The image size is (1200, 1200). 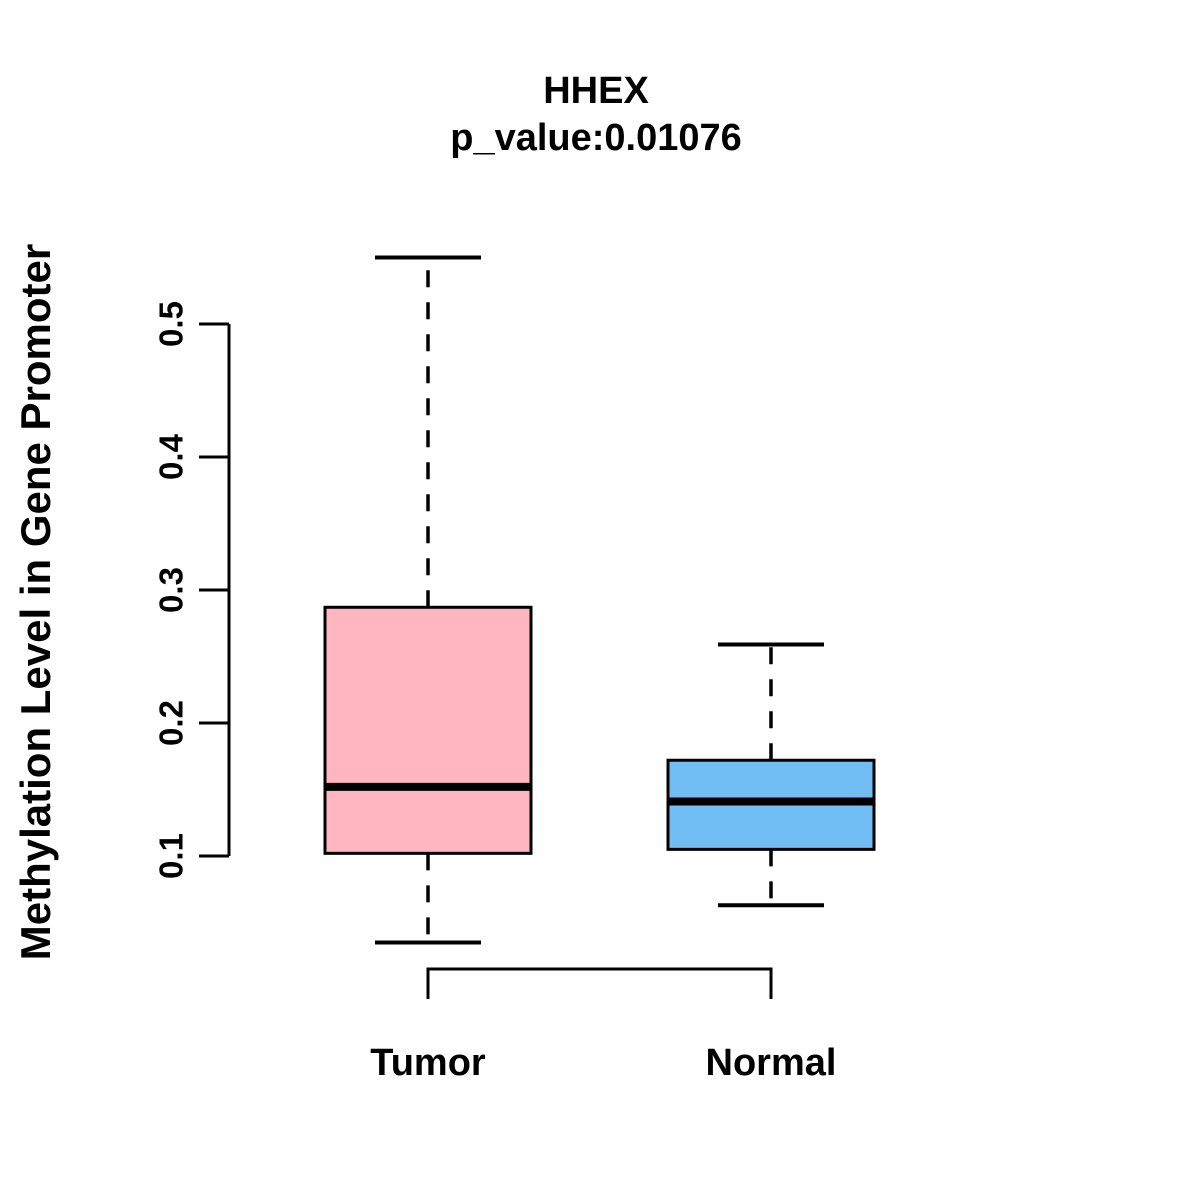 I want to click on x-axis-bracket, so click(x=599, y=983).